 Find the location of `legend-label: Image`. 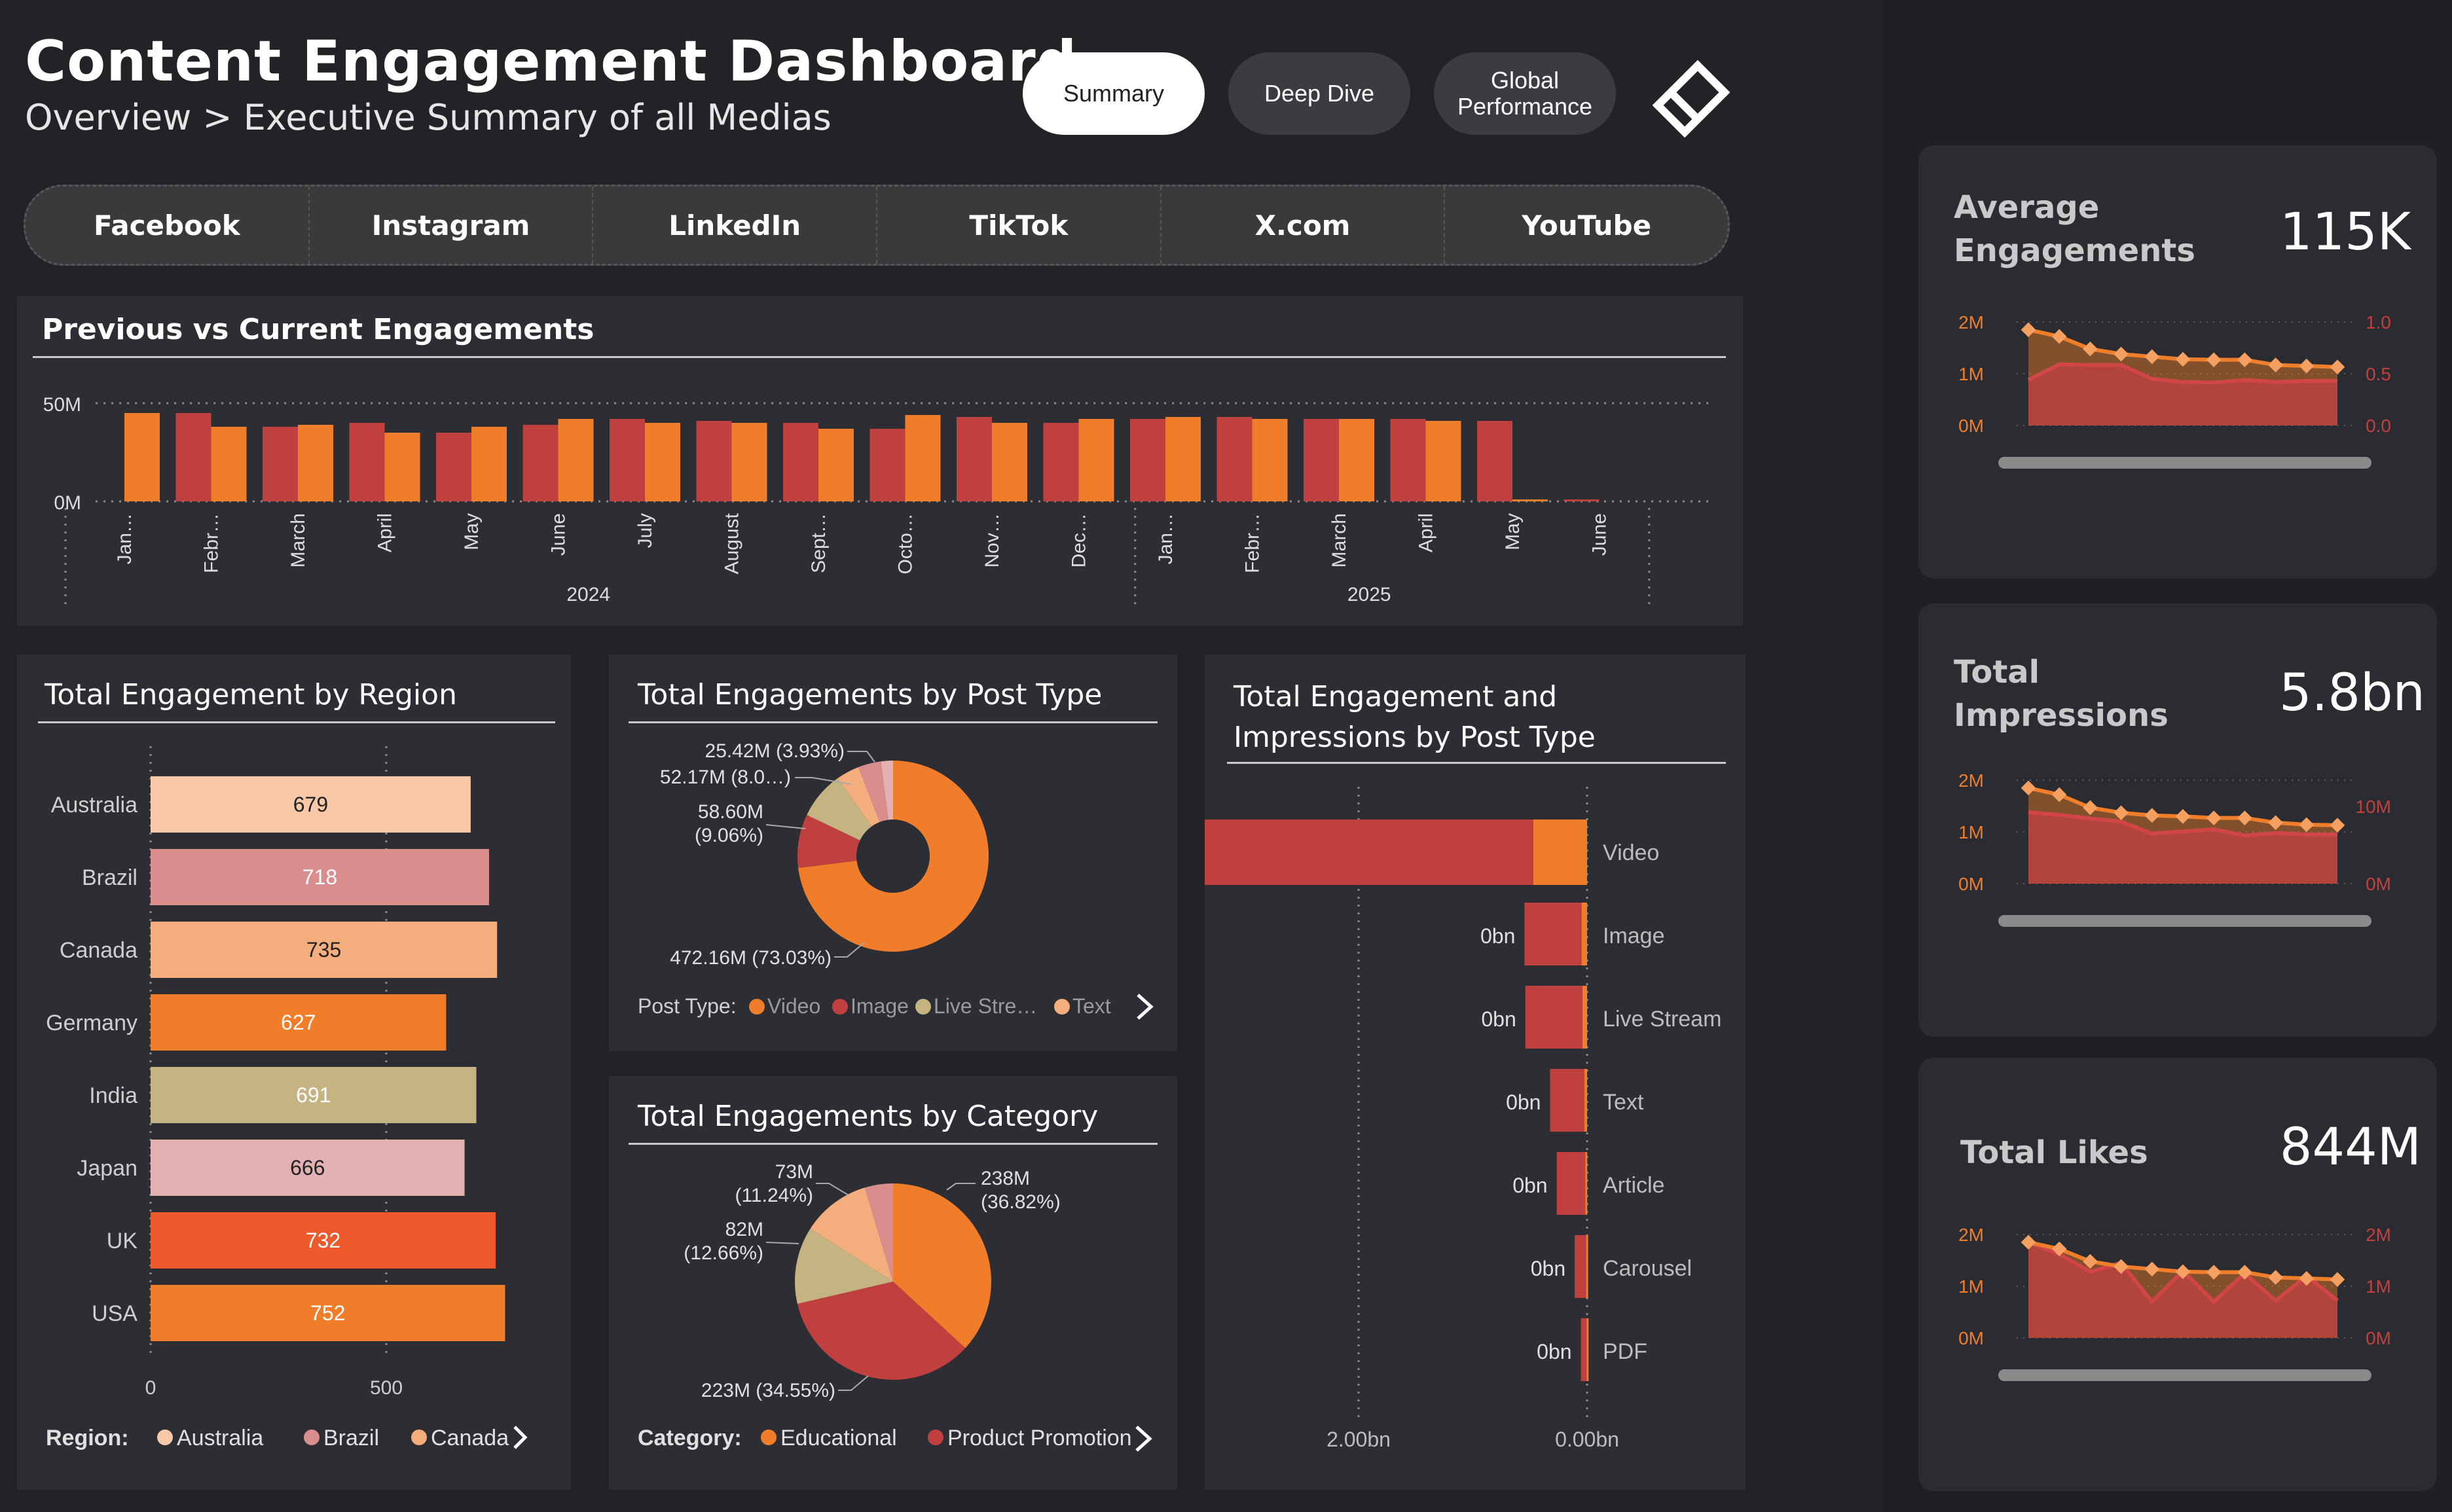

legend-label: Image is located at coordinates (880, 1006).